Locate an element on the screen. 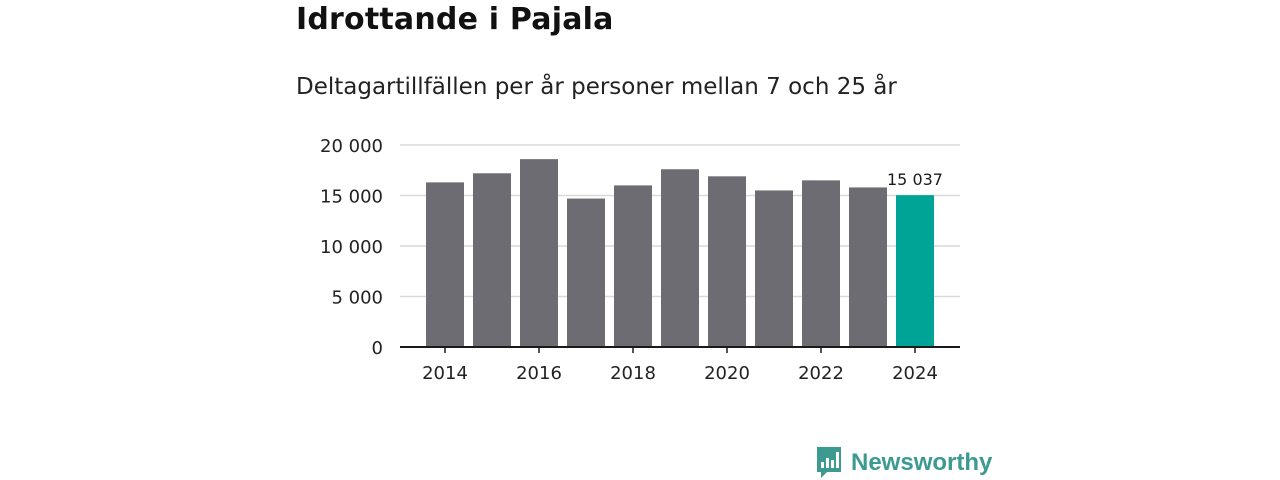  newsworthy-logo-icon is located at coordinates (829, 462).